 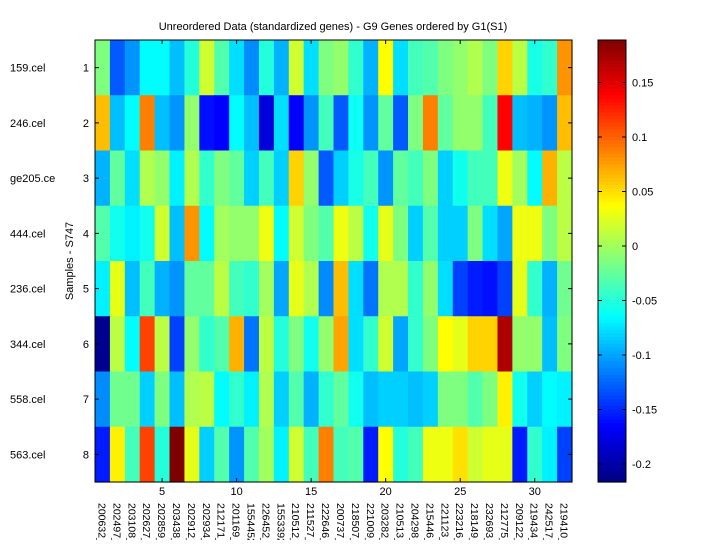 What do you see at coordinates (265, 521) in the screenshot?
I see `column-label: 226452_` at bounding box center [265, 521].